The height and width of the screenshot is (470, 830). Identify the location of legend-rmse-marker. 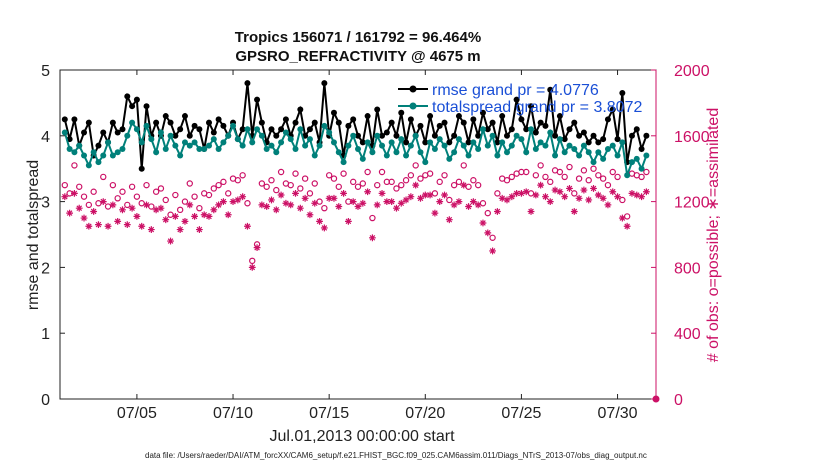
(413, 89).